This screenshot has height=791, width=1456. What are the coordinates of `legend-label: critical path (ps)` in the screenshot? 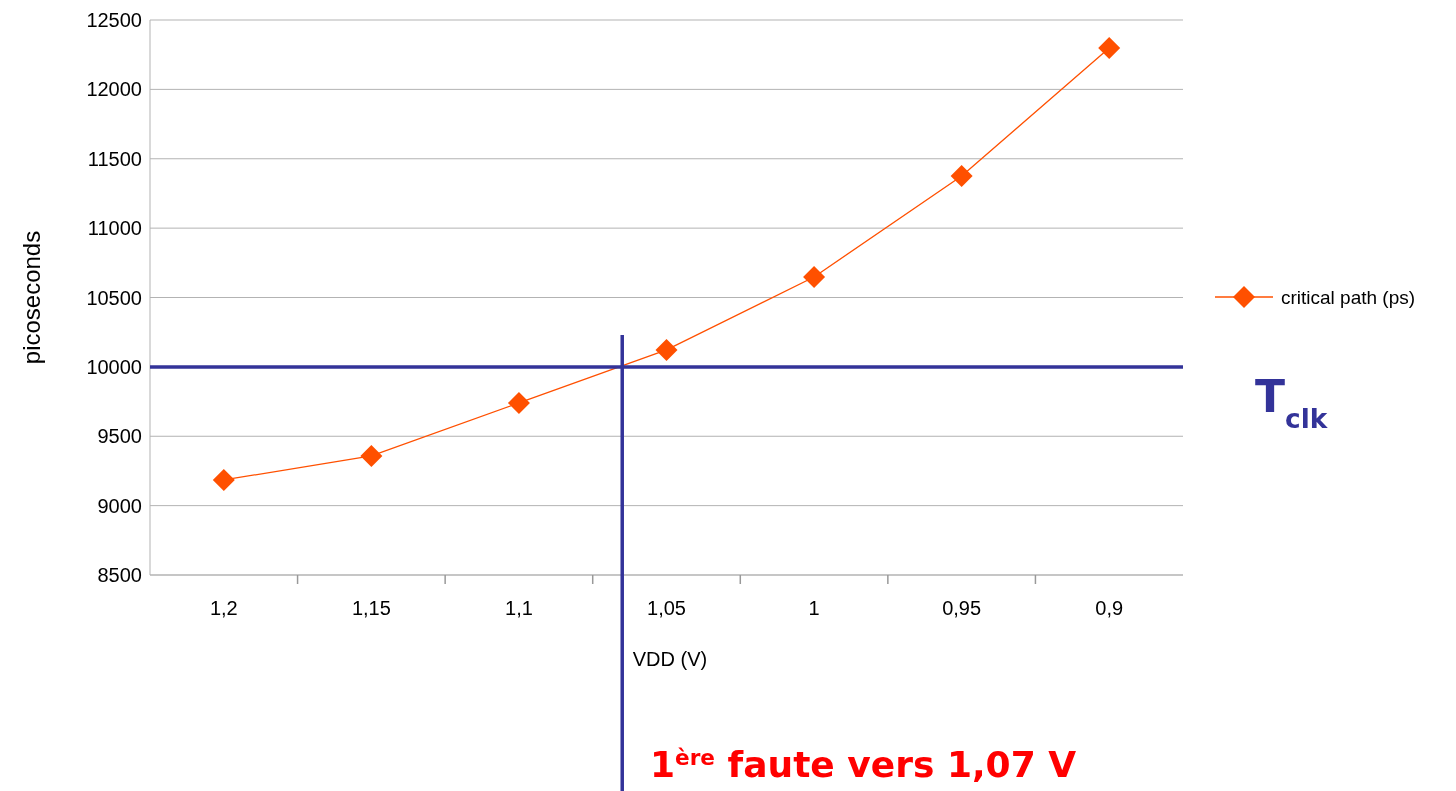 It's located at (1348, 297).